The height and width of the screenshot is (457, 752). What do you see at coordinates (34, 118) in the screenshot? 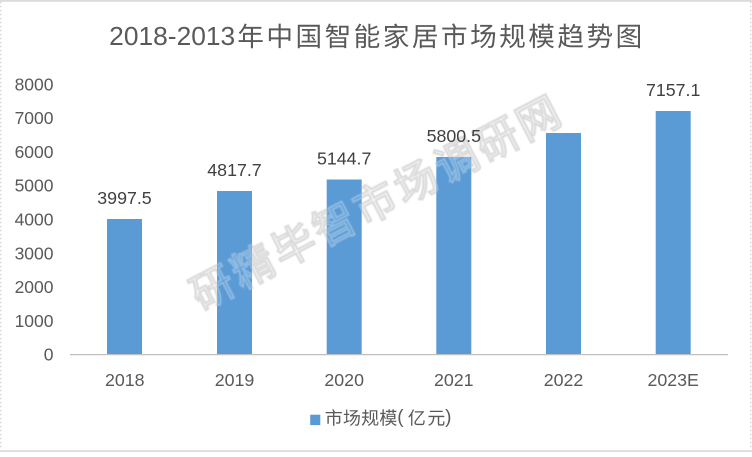
I see `svg-text: 7000` at bounding box center [34, 118].